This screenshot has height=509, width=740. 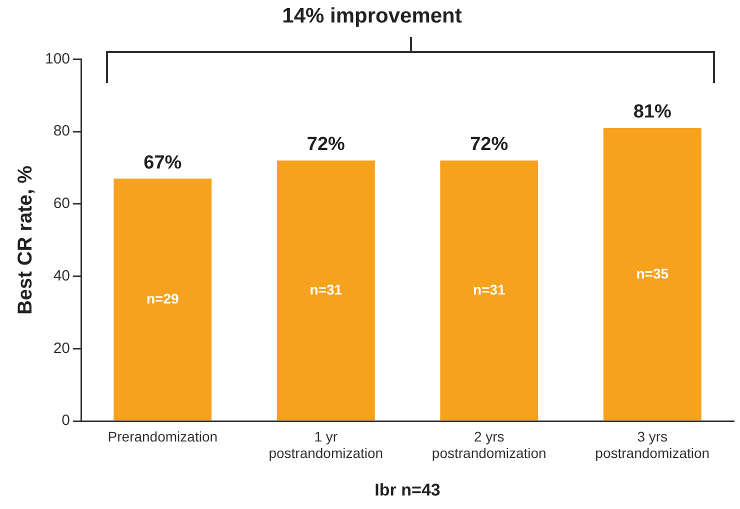 What do you see at coordinates (372, 16) in the screenshot?
I see `chart-title: 14% improvement` at bounding box center [372, 16].